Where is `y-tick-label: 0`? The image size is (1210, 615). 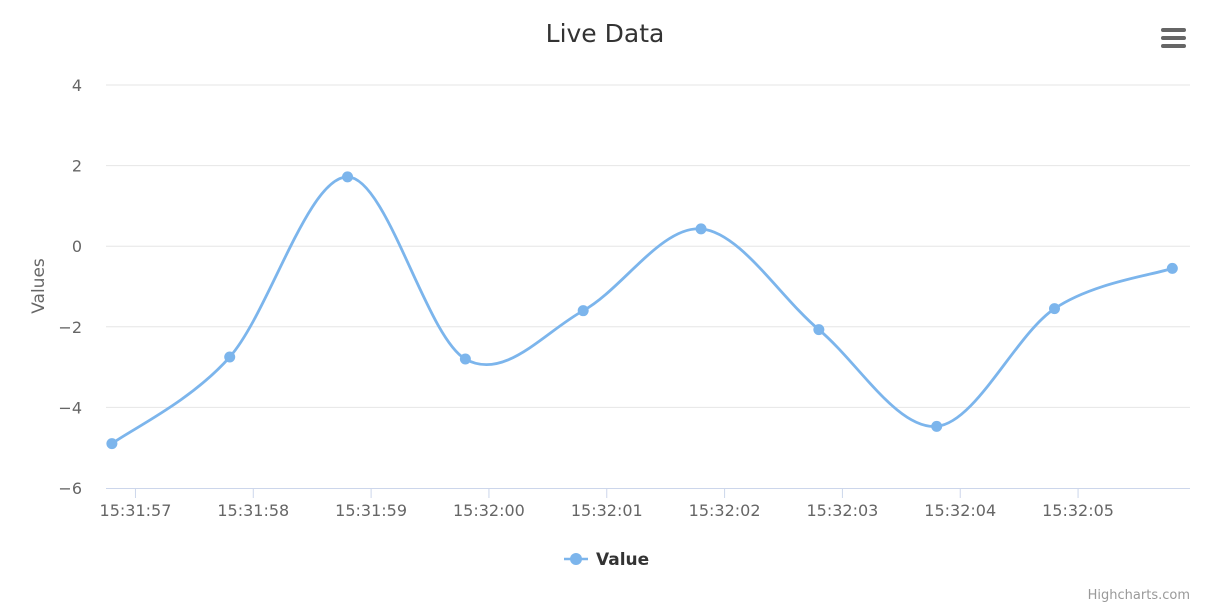
y-tick-label: 0 is located at coordinates (77, 246).